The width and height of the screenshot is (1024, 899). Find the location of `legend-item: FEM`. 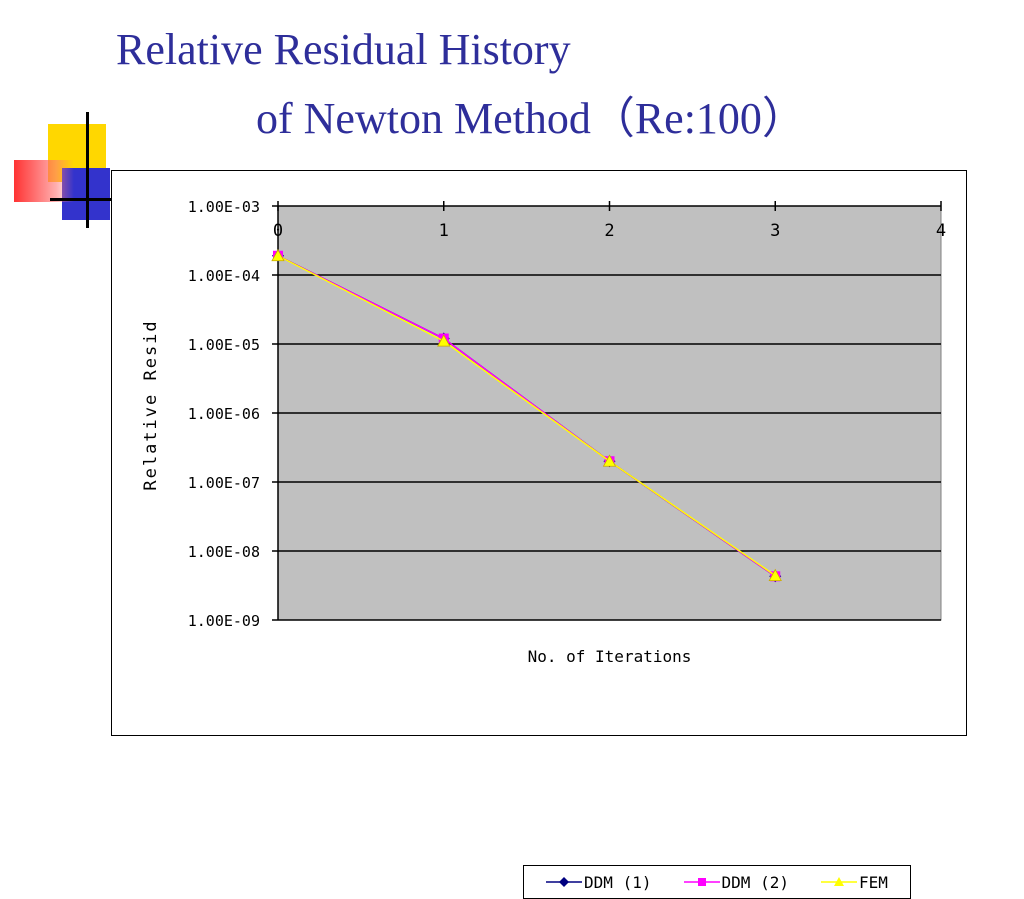

legend-item: FEM is located at coordinates (854, 882).